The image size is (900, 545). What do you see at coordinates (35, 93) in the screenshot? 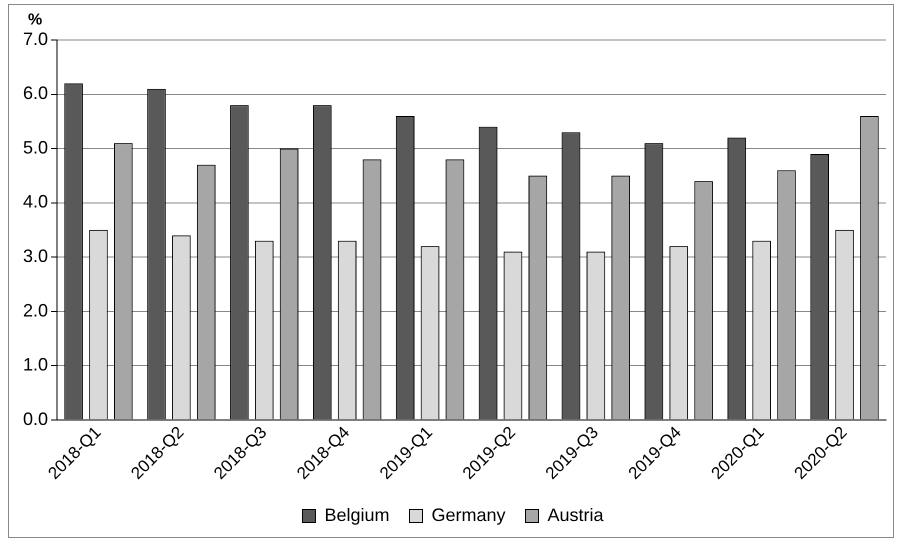
I see `y-tick-label: 6.0` at bounding box center [35, 93].